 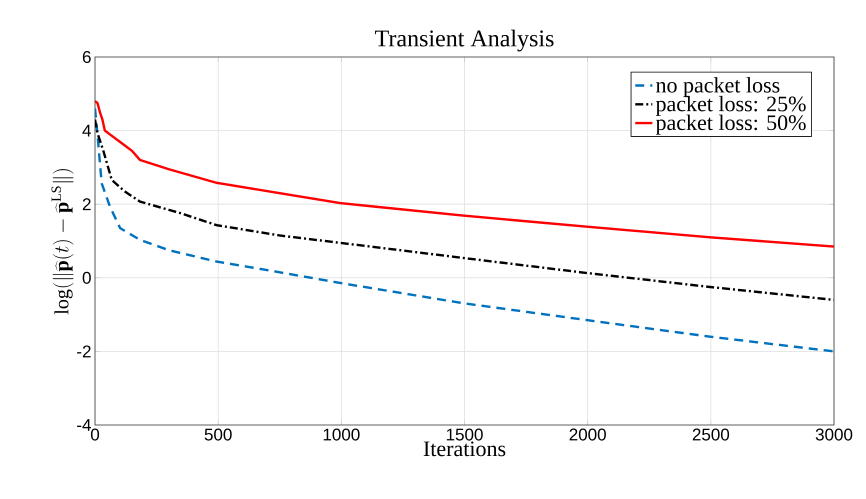 I want to click on legend-label: packet loss: 25%, so click(x=731, y=106).